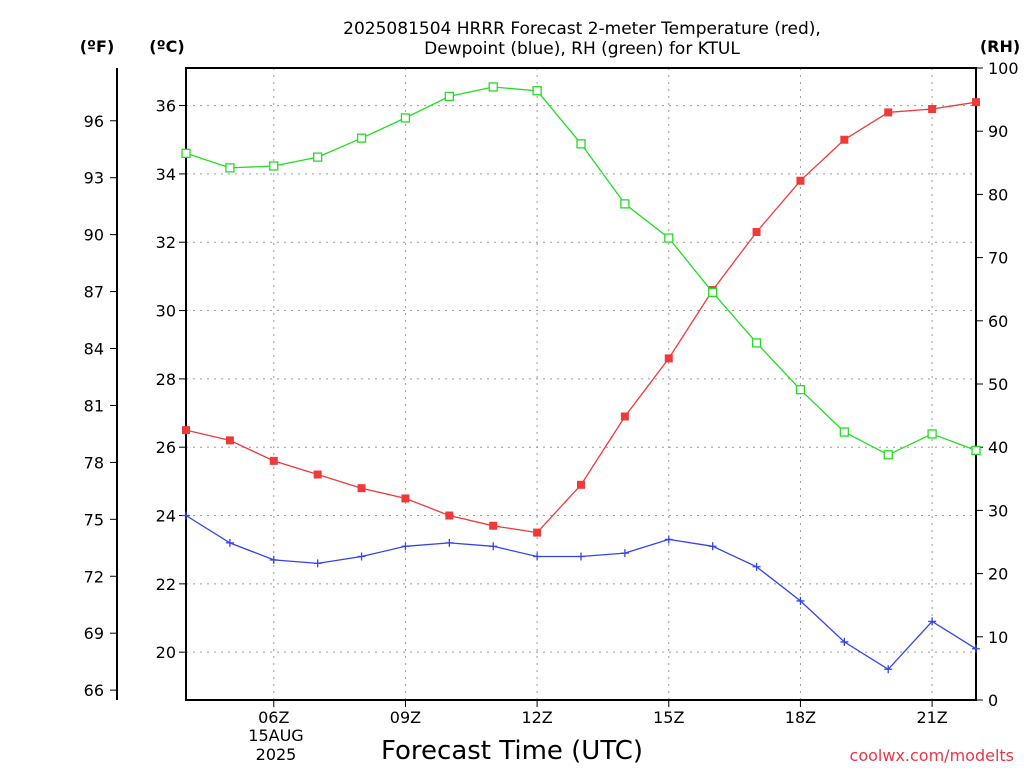 The image size is (1024, 768). What do you see at coordinates (603, 713) in the screenshot?
I see `time-ticks: 06Z 09Z 12Z 15Z 18Z 21Z` at bounding box center [603, 713].